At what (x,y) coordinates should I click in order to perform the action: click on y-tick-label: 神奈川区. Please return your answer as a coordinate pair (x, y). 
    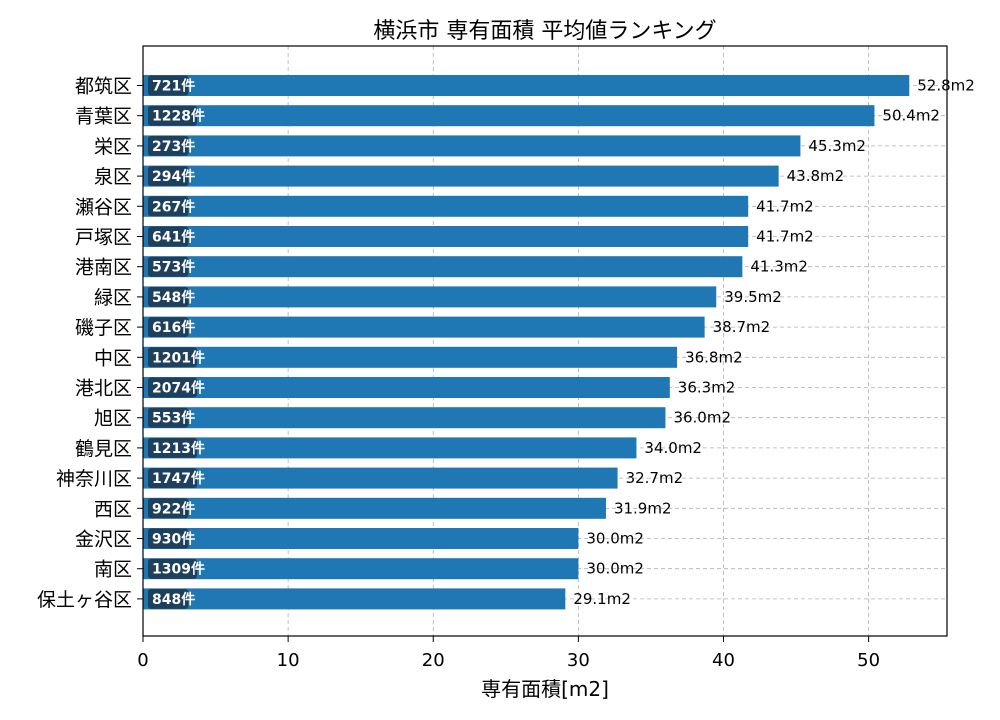
    Looking at the image, I should click on (94, 479).